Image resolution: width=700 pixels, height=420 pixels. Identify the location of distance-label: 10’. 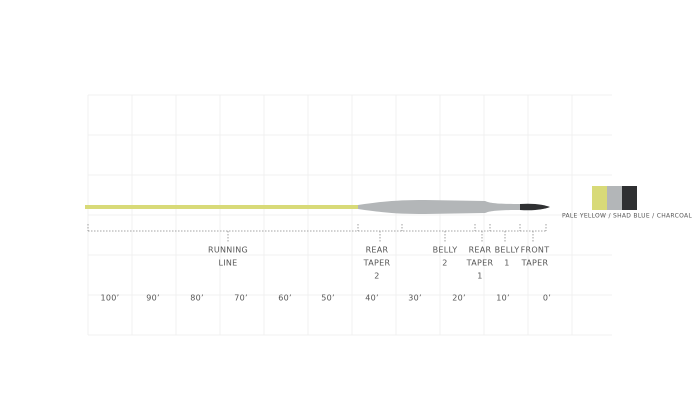
(503, 298).